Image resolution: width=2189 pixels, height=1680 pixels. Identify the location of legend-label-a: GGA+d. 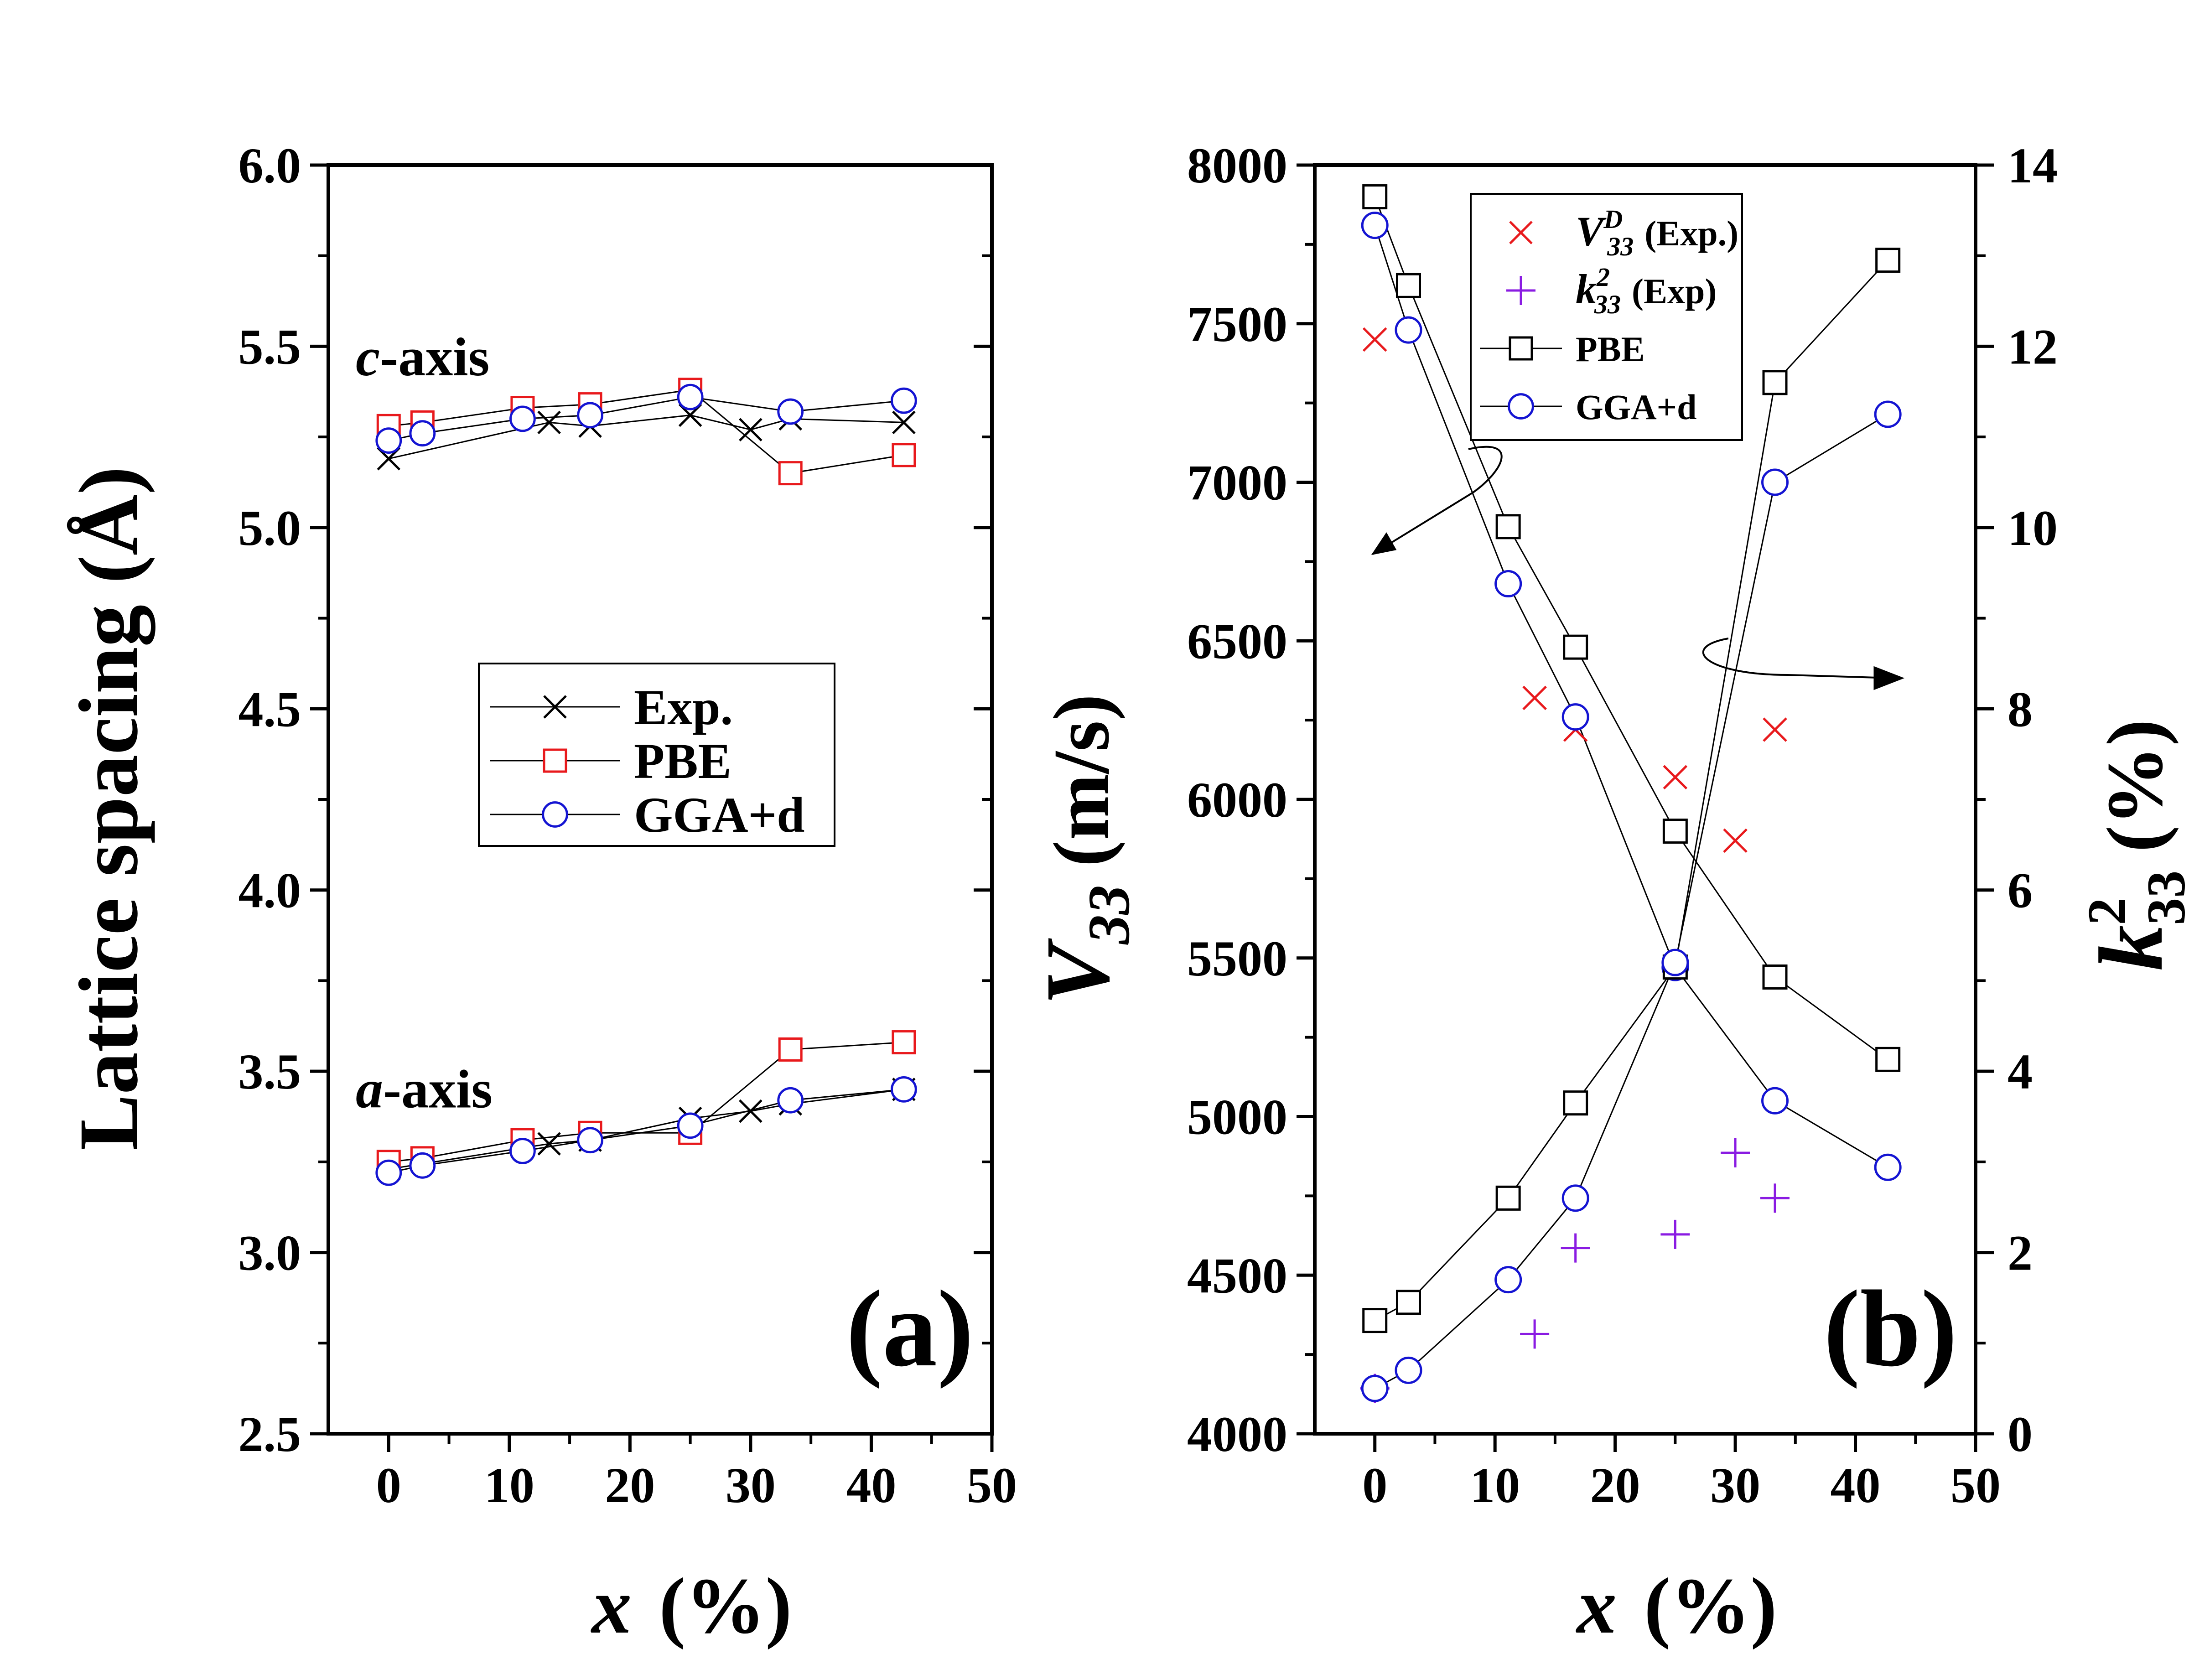
(719, 815).